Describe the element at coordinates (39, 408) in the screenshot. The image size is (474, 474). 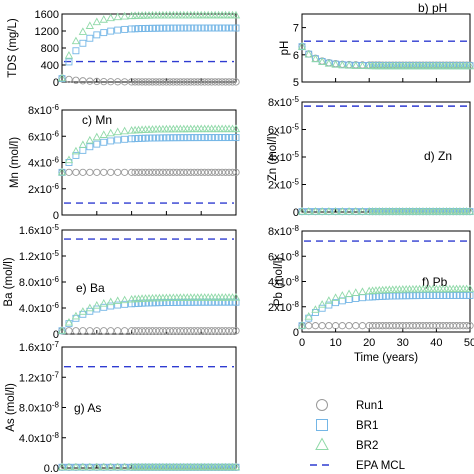
I see `y-tick-label: 8.0x10⁻⁸` at that location.